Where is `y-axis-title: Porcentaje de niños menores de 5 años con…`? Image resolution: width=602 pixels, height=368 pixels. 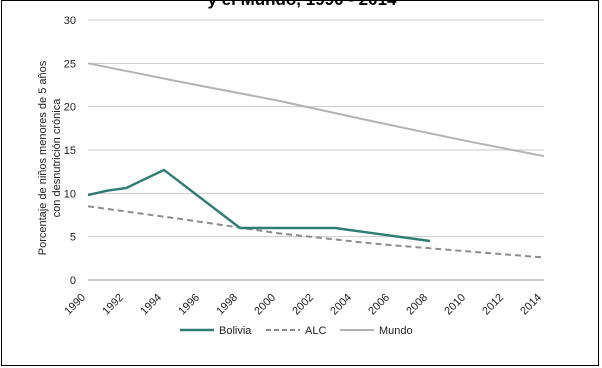
y-axis-title: Porcentaje de niños menores de 5 años con… is located at coordinates (50, 157).